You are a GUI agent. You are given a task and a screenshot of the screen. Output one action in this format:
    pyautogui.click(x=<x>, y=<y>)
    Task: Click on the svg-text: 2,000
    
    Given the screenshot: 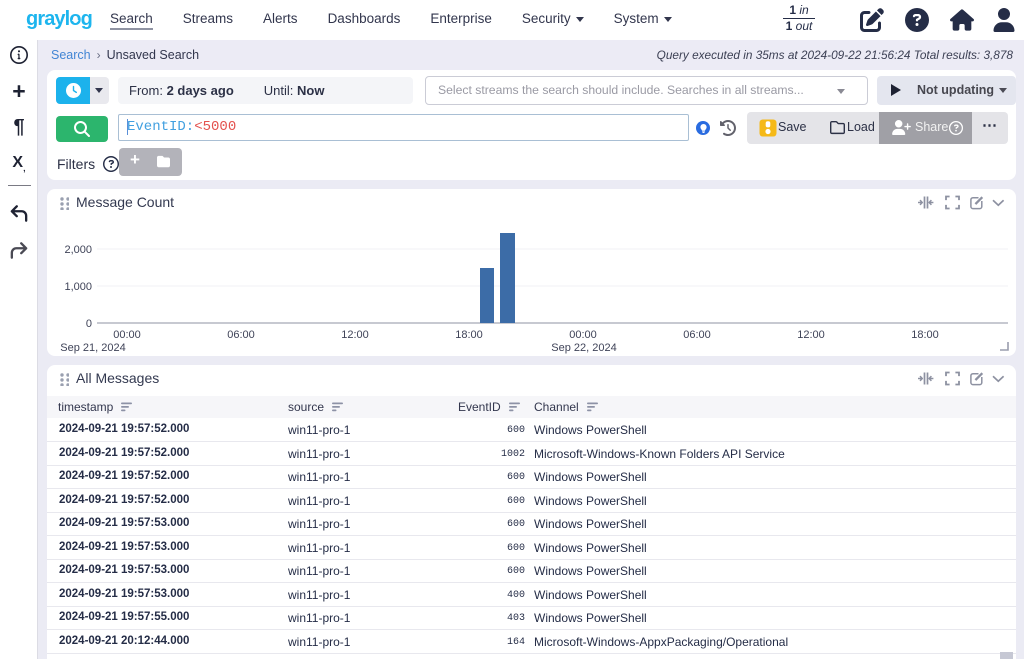 What is the action you would take?
    pyautogui.click(x=78, y=250)
    